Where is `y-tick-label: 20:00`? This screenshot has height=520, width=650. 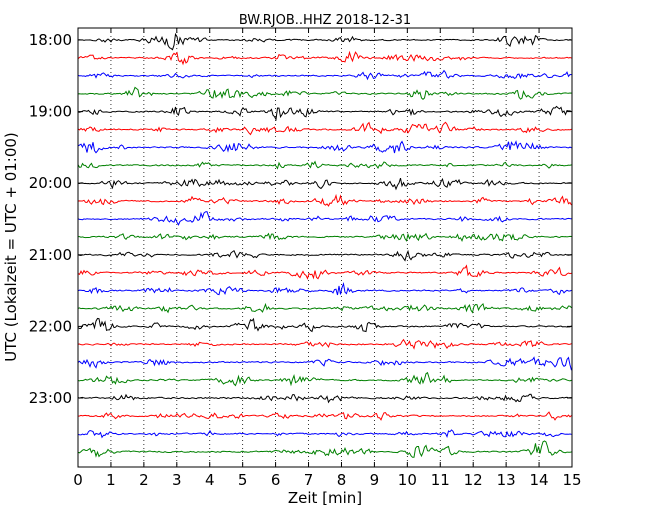
y-tick-label: 20:00 is located at coordinates (50, 183).